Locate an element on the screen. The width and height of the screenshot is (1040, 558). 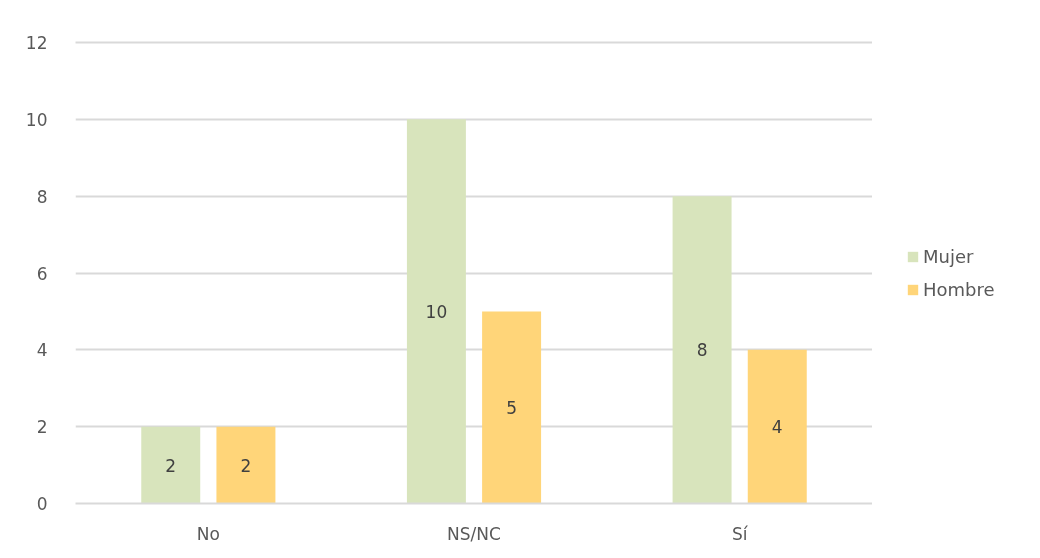
data-label: 10 is located at coordinates (436, 311).